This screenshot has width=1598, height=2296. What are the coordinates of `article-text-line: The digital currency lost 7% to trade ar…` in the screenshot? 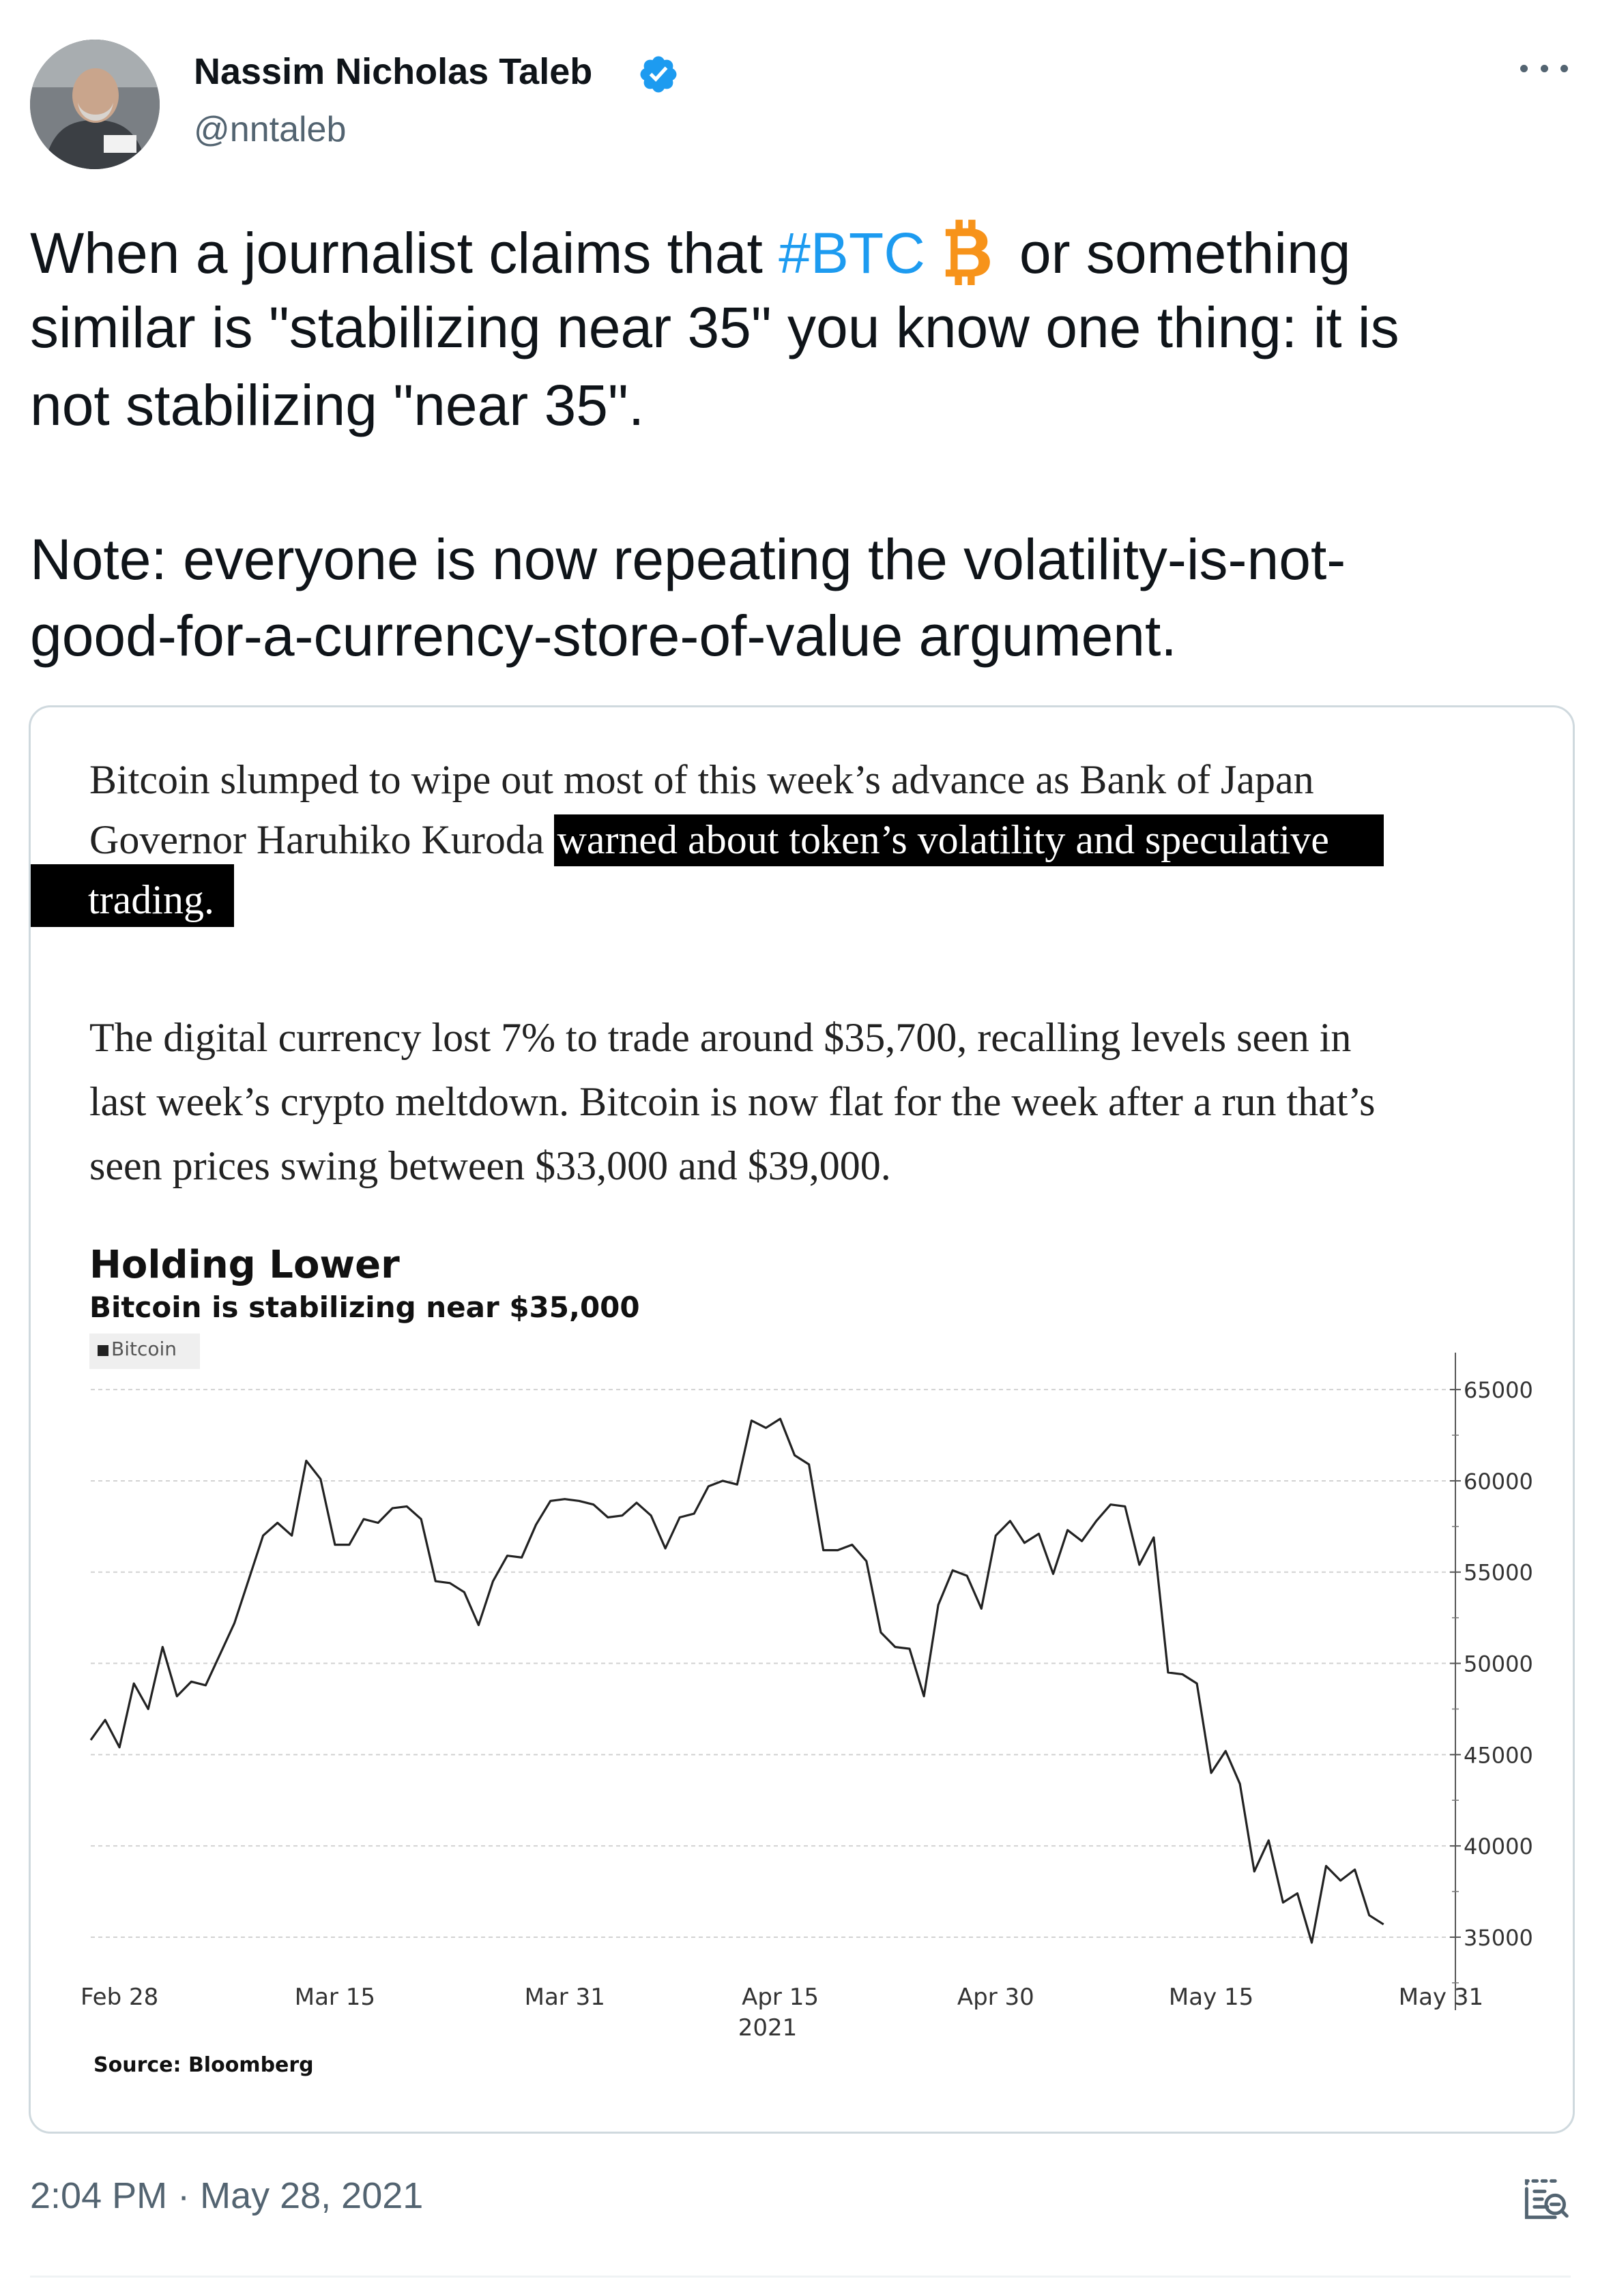 It's located at (720, 1037).